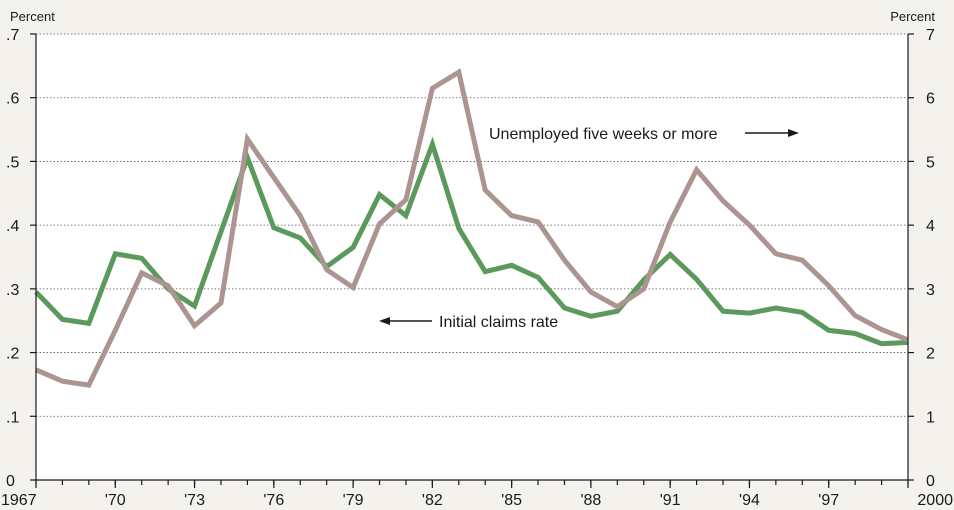 The image size is (954, 510). I want to click on left-axis-tick-label: 0, so click(10, 481).